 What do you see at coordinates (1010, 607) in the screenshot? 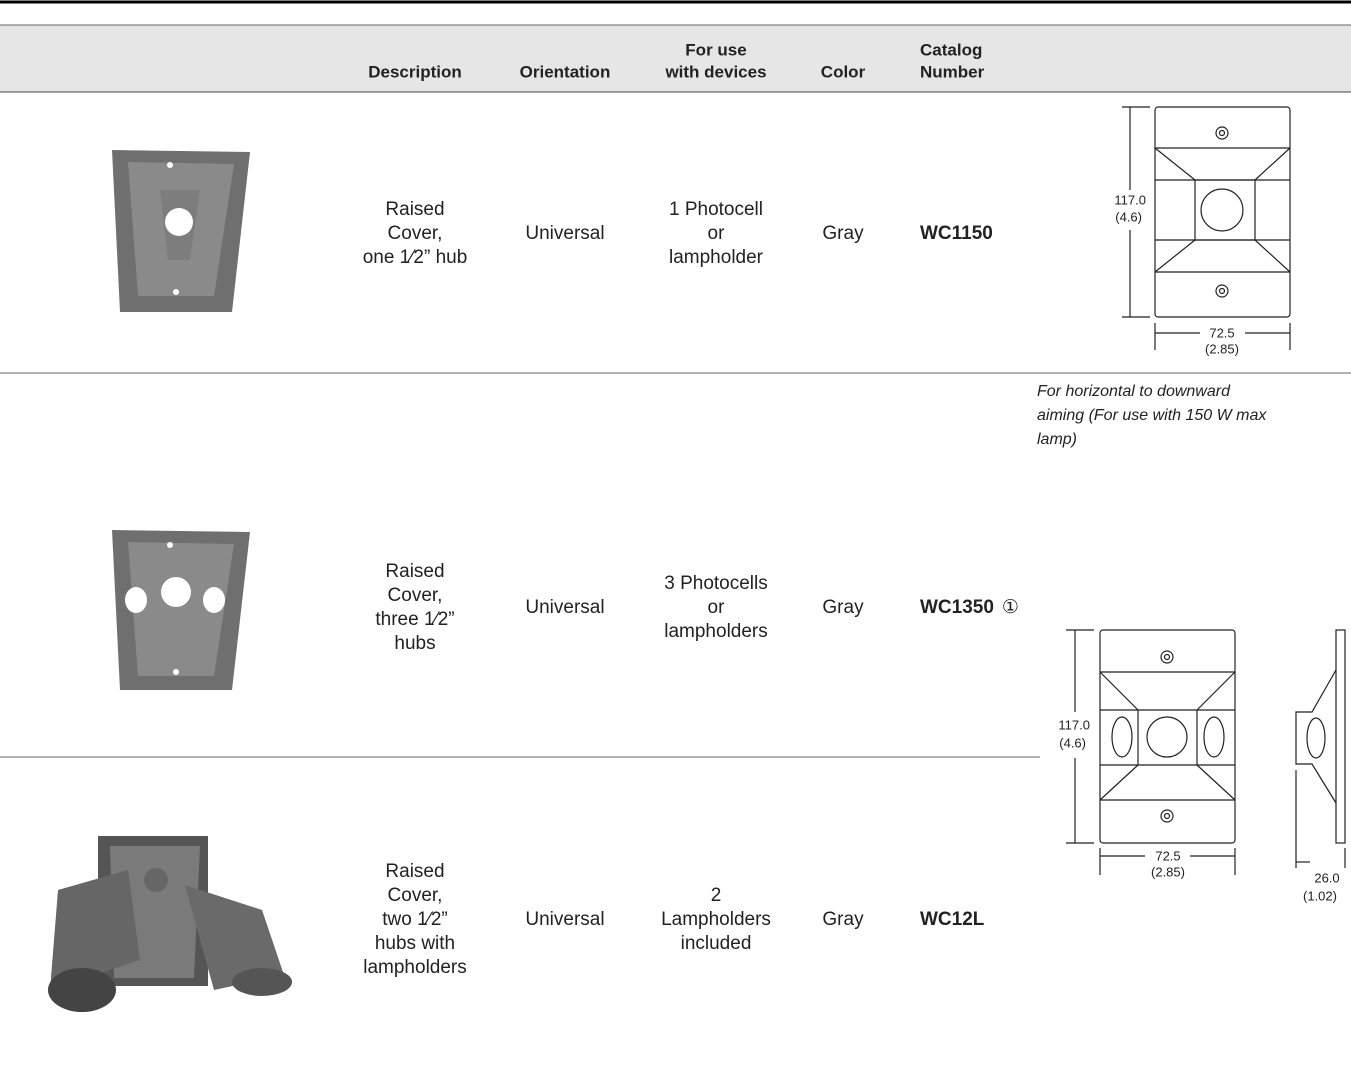
I see `note-marker: ①` at bounding box center [1010, 607].